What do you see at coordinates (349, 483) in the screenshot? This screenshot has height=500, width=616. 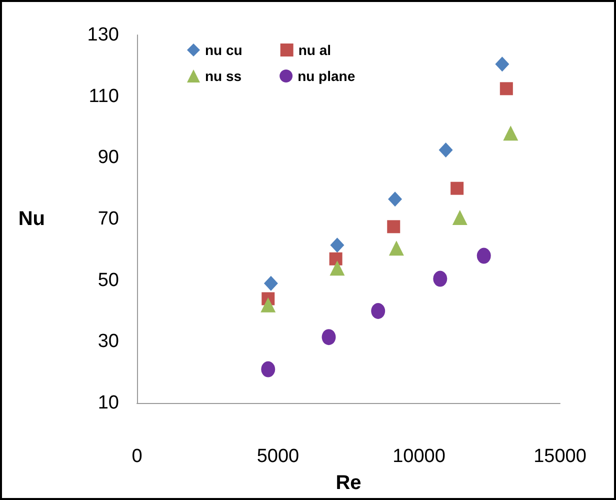 I see `x-axis-title: Re` at bounding box center [349, 483].